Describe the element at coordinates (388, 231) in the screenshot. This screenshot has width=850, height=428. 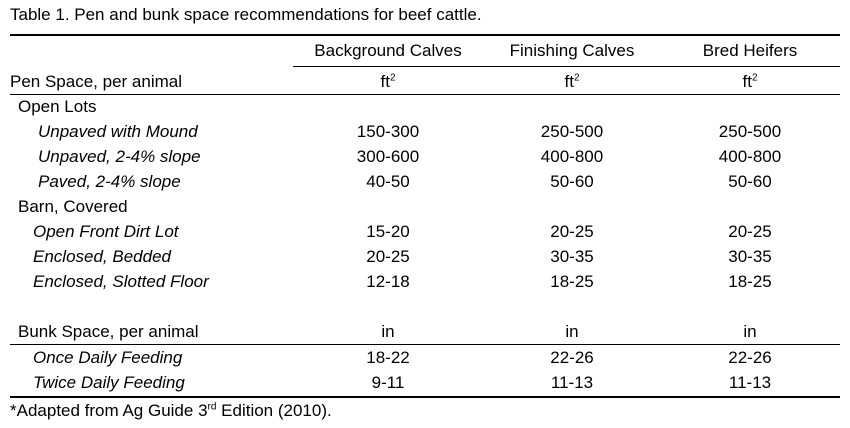
I see `row-value: 15-20` at that location.